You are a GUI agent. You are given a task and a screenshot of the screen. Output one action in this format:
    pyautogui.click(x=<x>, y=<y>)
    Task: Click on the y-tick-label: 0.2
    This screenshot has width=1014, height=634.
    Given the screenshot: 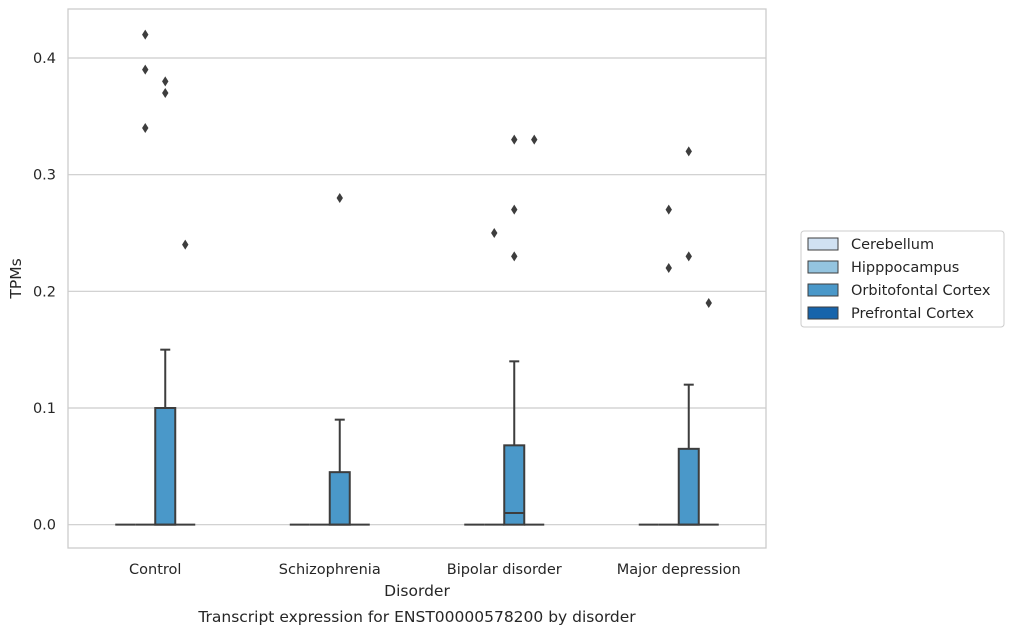 What is the action you would take?
    pyautogui.click(x=44, y=292)
    